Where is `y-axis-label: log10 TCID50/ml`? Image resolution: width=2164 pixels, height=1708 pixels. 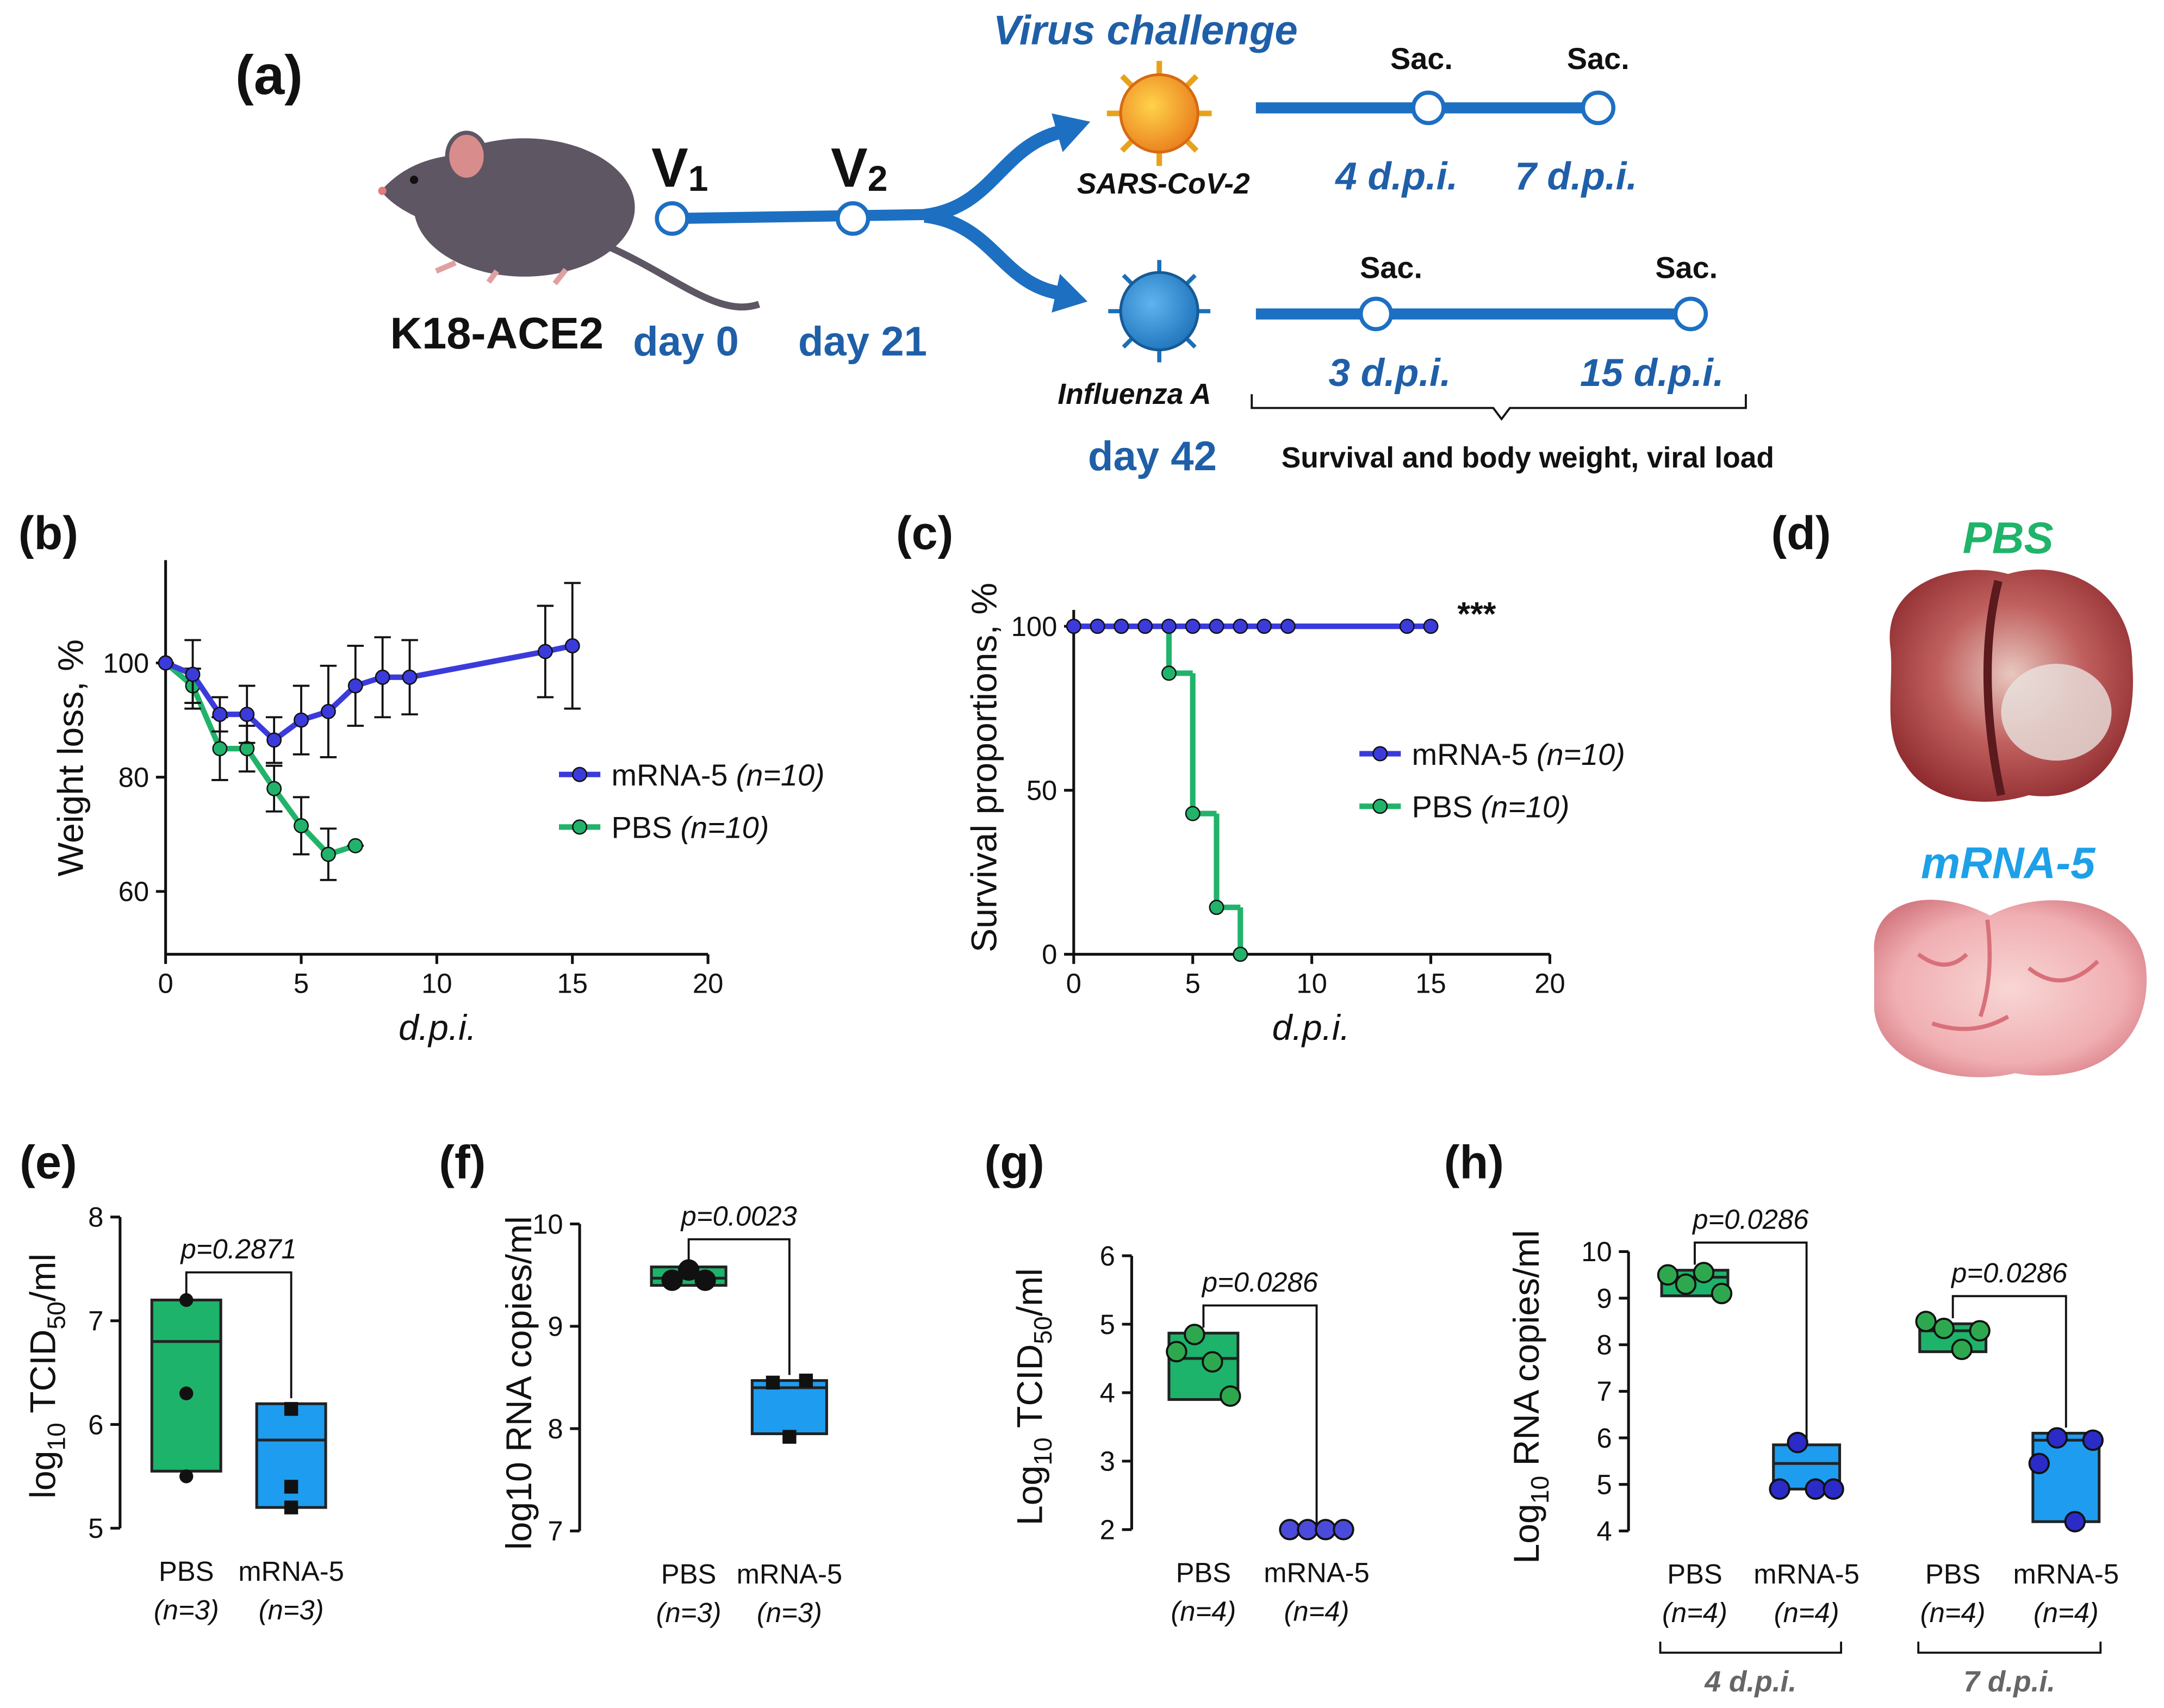 y-axis-label: log10 TCID50/ml is located at coordinates (47, 1376).